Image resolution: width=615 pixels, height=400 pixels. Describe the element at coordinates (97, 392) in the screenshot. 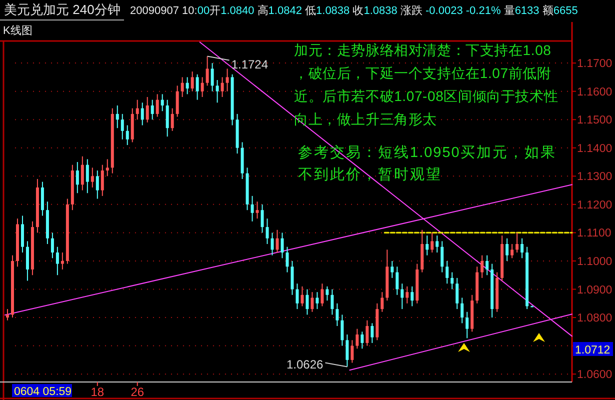

I see `x-tick-label: 18` at that location.